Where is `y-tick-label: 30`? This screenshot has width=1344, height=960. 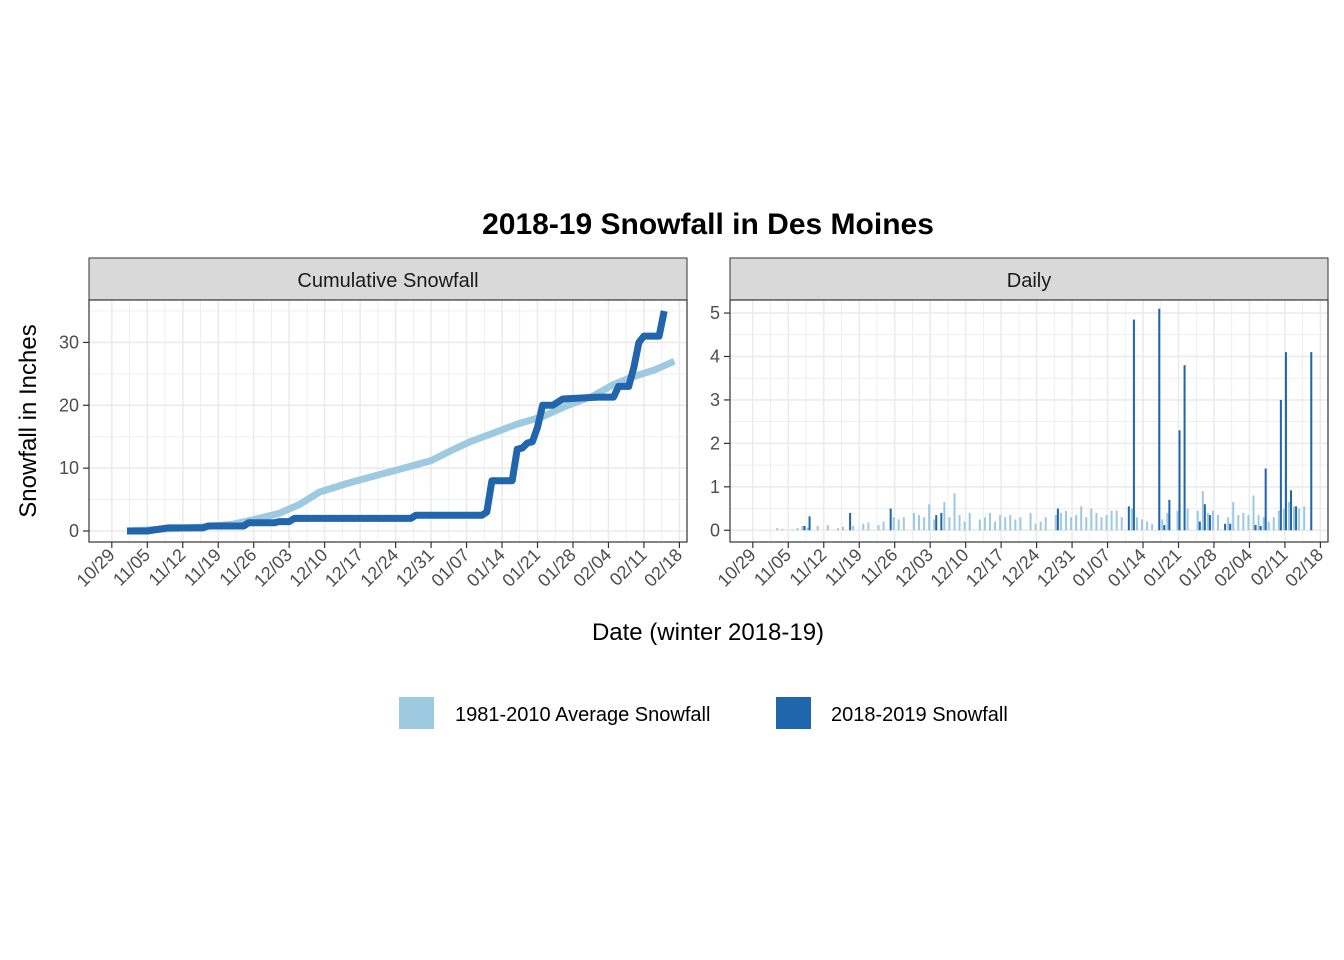
y-tick-label: 30 is located at coordinates (69, 342).